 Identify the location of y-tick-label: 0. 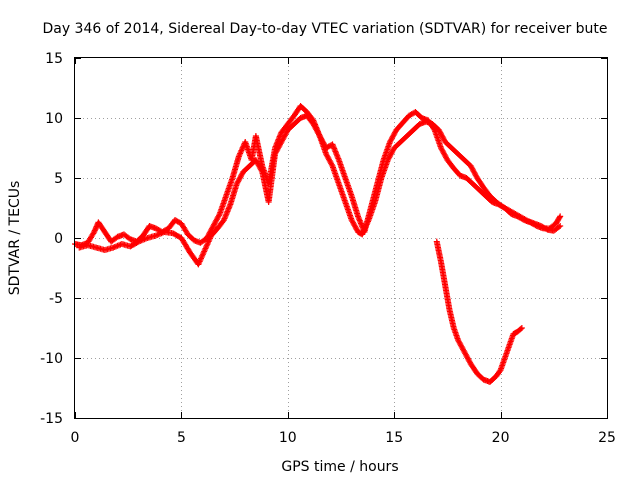
(58, 239).